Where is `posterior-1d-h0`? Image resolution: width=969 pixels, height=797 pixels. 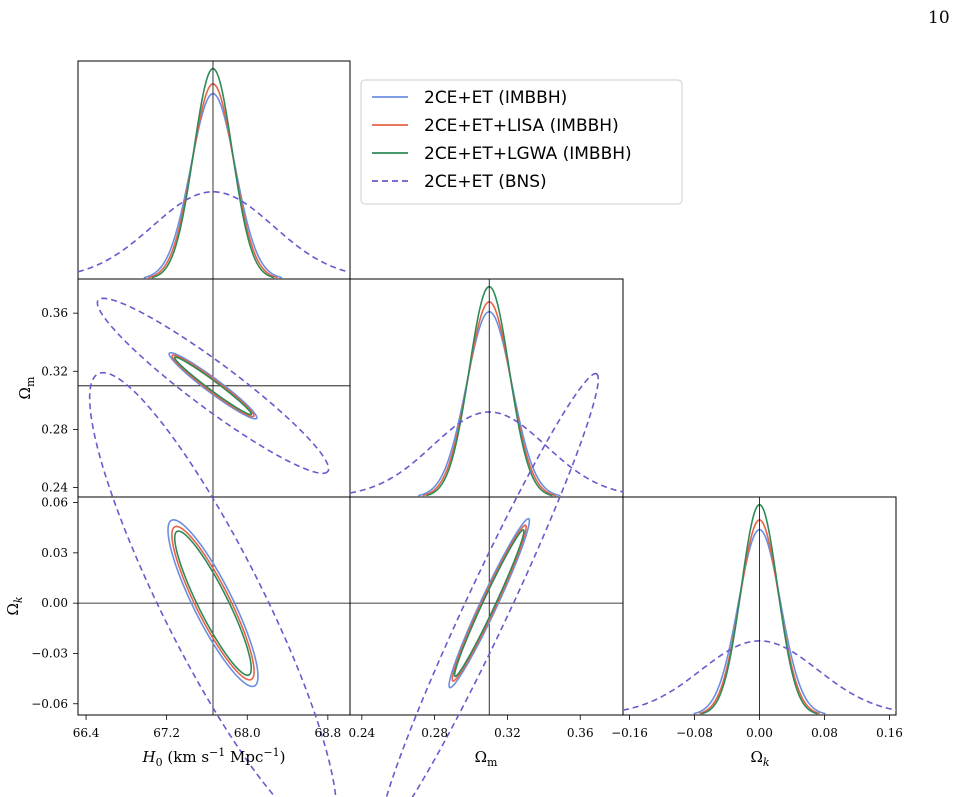
posterior-1d-h0 is located at coordinates (214, 232).